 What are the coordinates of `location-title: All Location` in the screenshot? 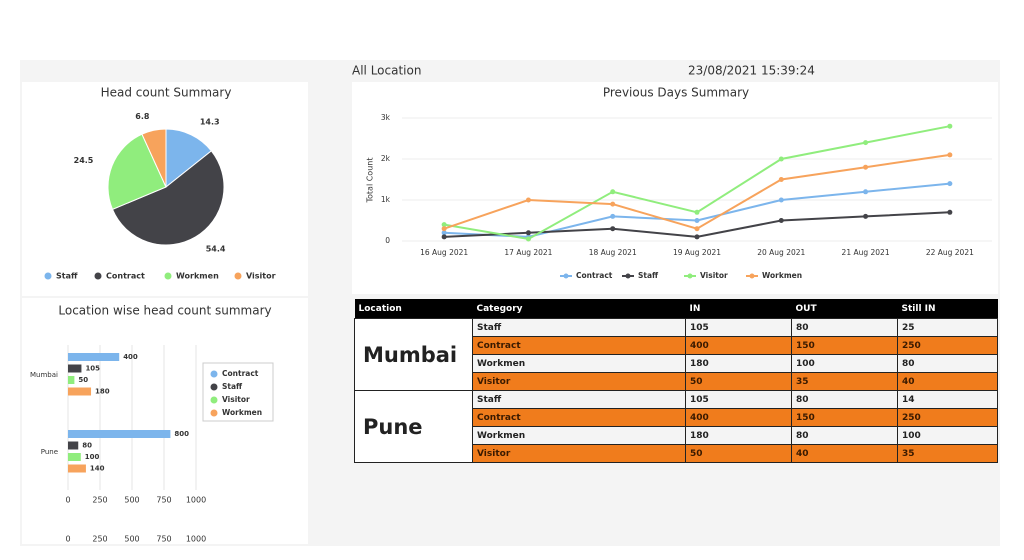 It's located at (386, 71).